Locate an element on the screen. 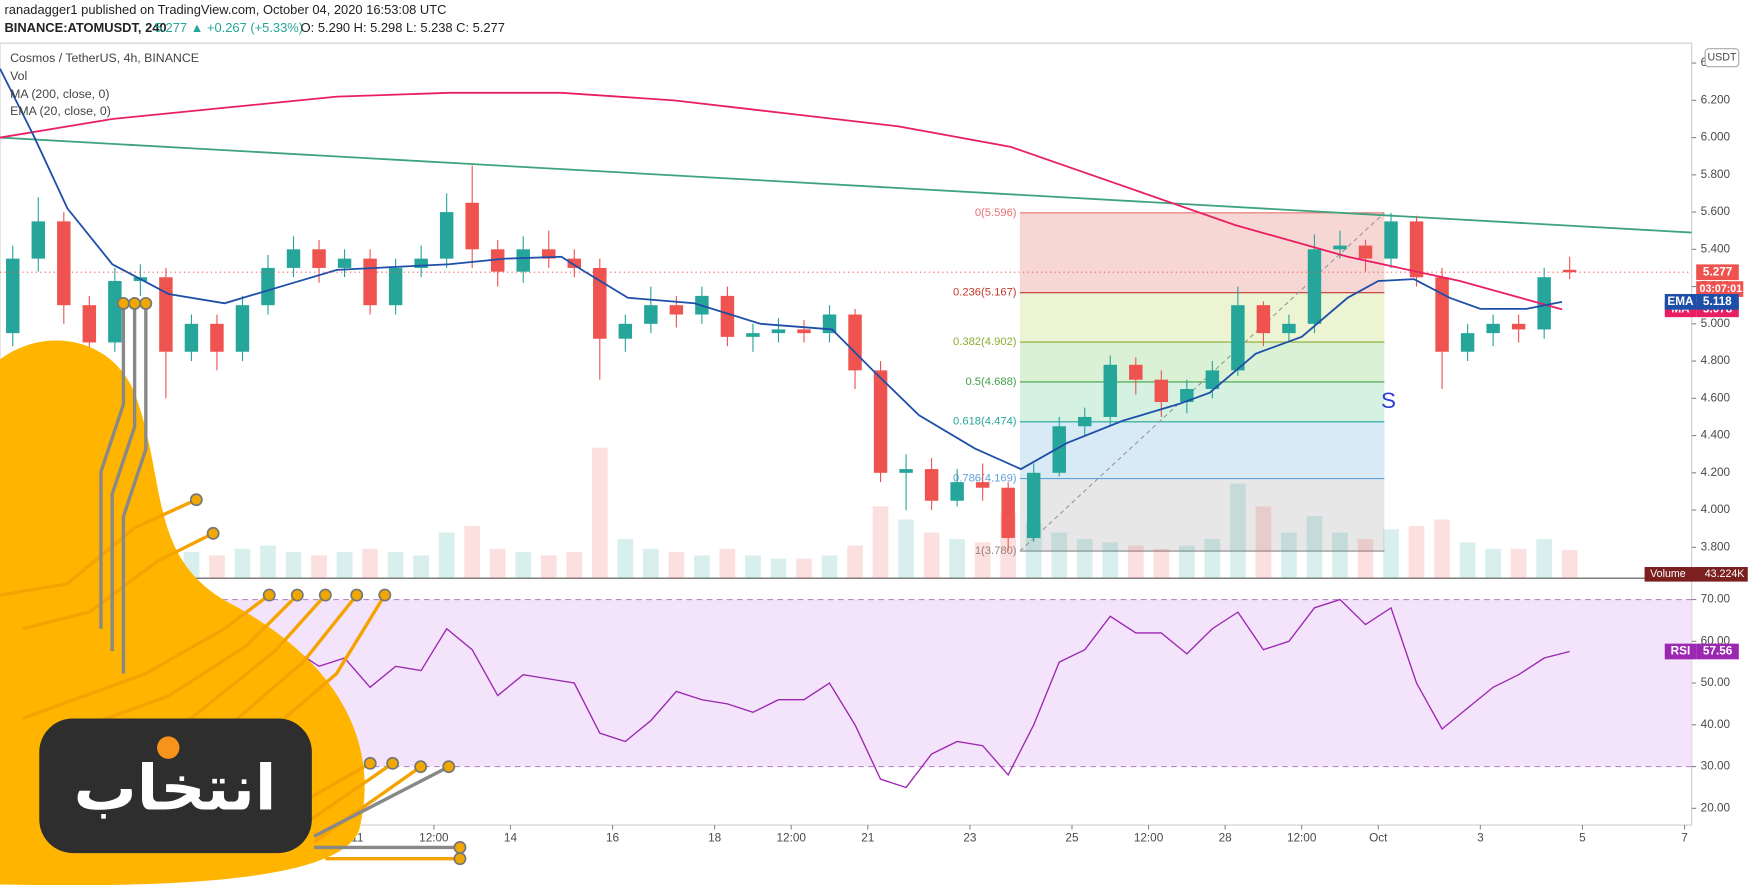 The image size is (1759, 885). fib-label: 0(5.596) is located at coordinates (996, 213).